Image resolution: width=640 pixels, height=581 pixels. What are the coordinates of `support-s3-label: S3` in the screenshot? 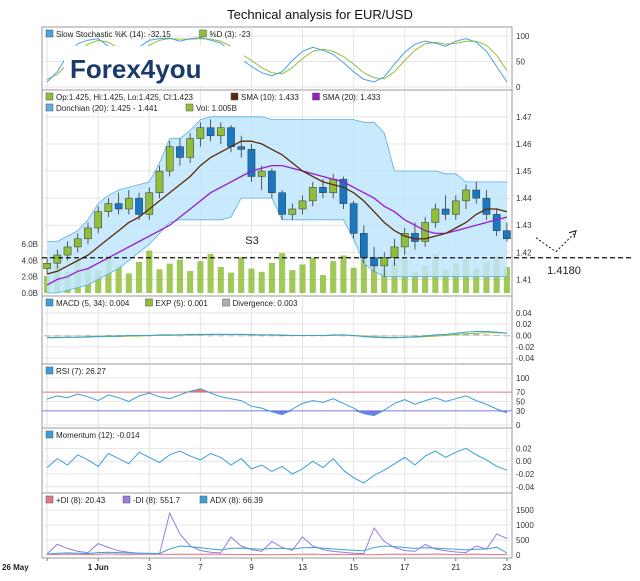 It's located at (251, 241).